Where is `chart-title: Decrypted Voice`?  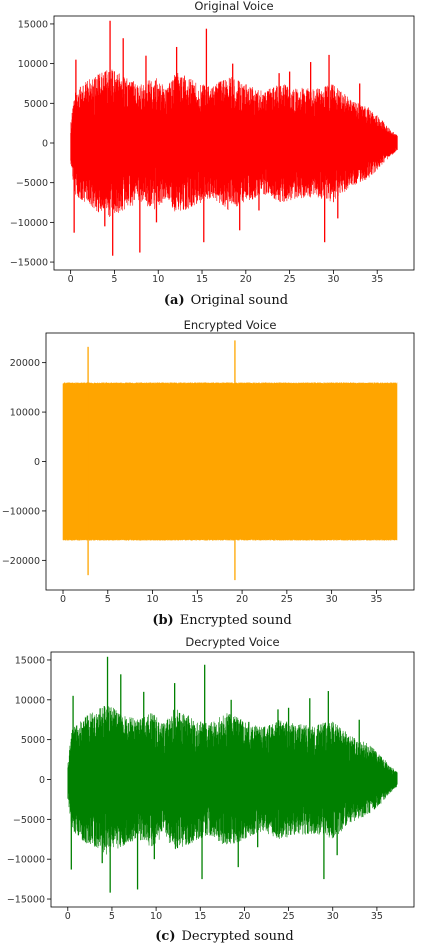
chart-title: Decrypted Voice is located at coordinates (232, 642).